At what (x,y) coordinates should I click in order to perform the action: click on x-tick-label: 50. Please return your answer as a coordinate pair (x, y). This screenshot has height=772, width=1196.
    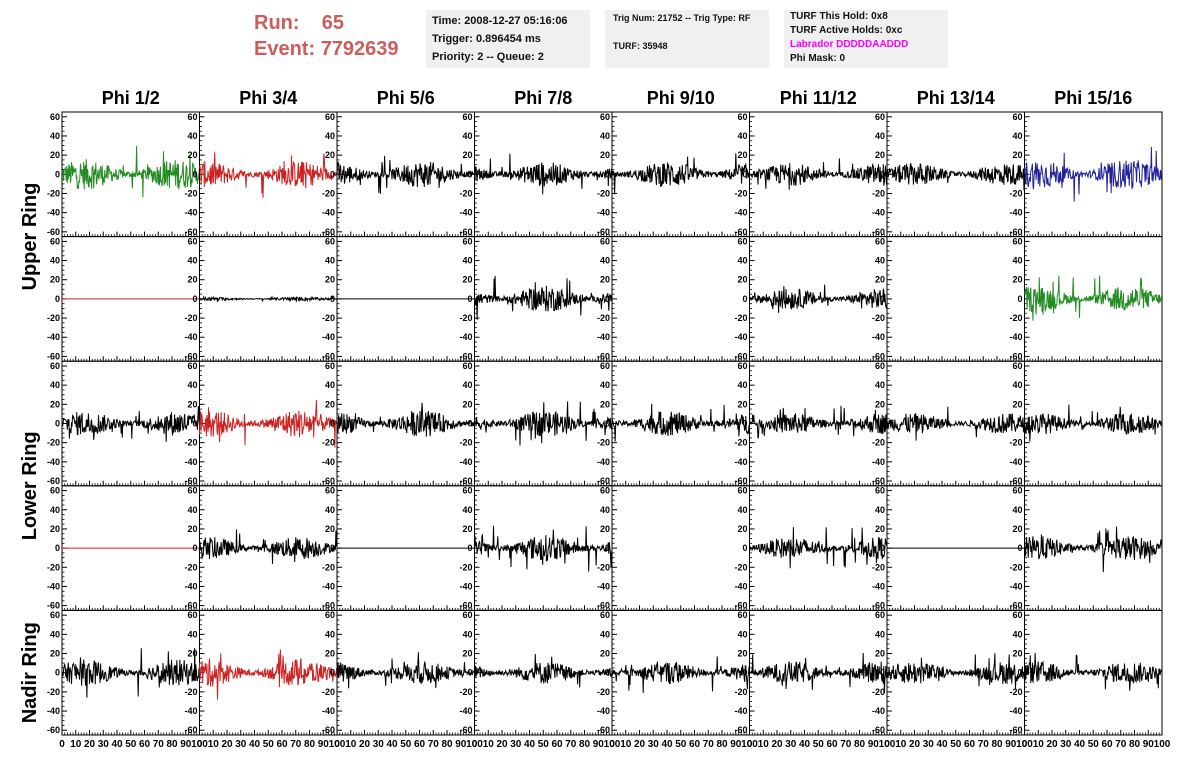
    Looking at the image, I should click on (269, 744).